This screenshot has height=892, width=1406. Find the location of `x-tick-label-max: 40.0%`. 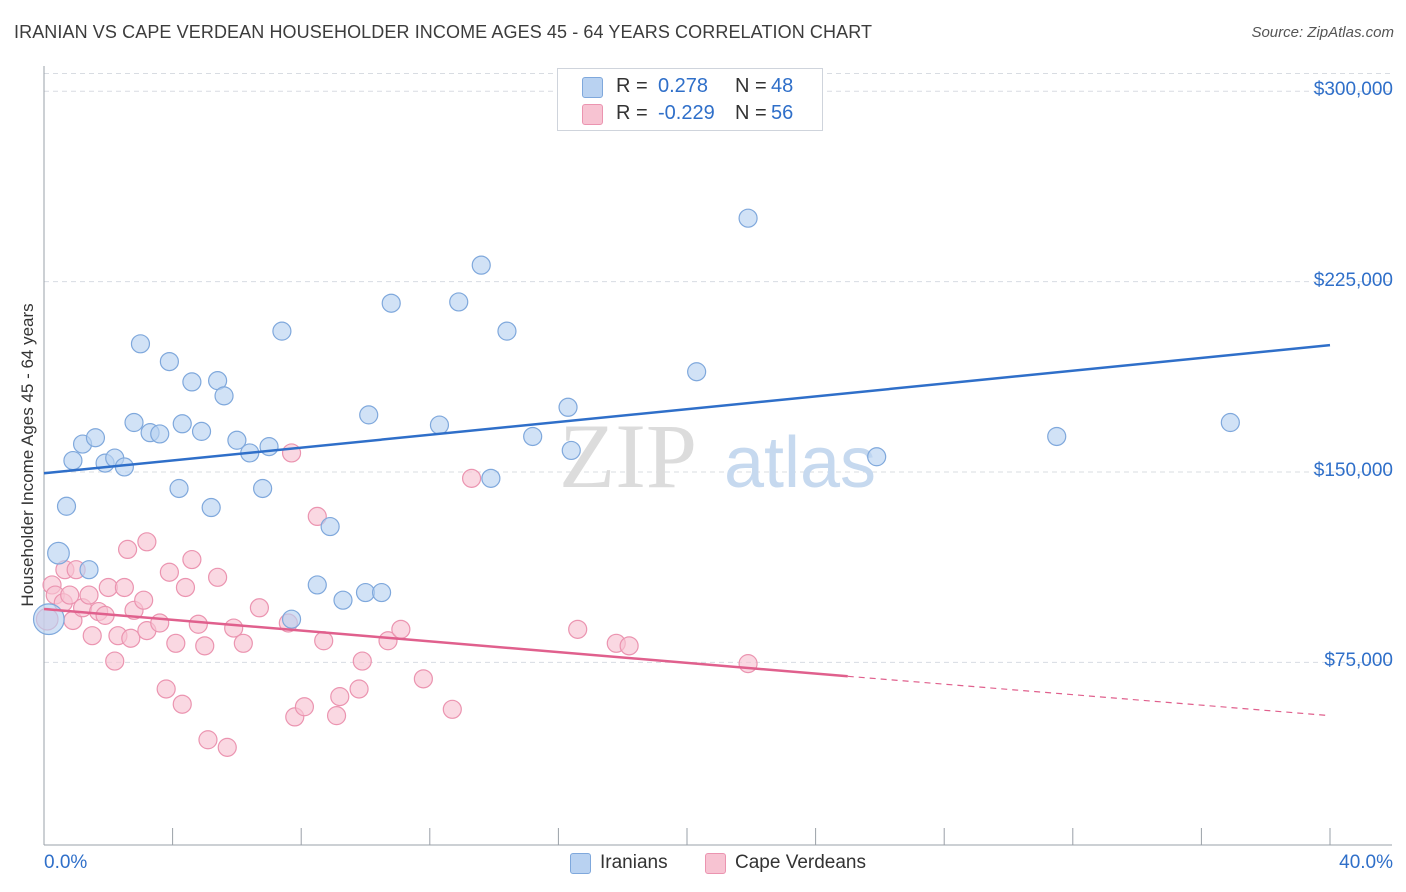

x-tick-label-max: 40.0% is located at coordinates (1366, 862).